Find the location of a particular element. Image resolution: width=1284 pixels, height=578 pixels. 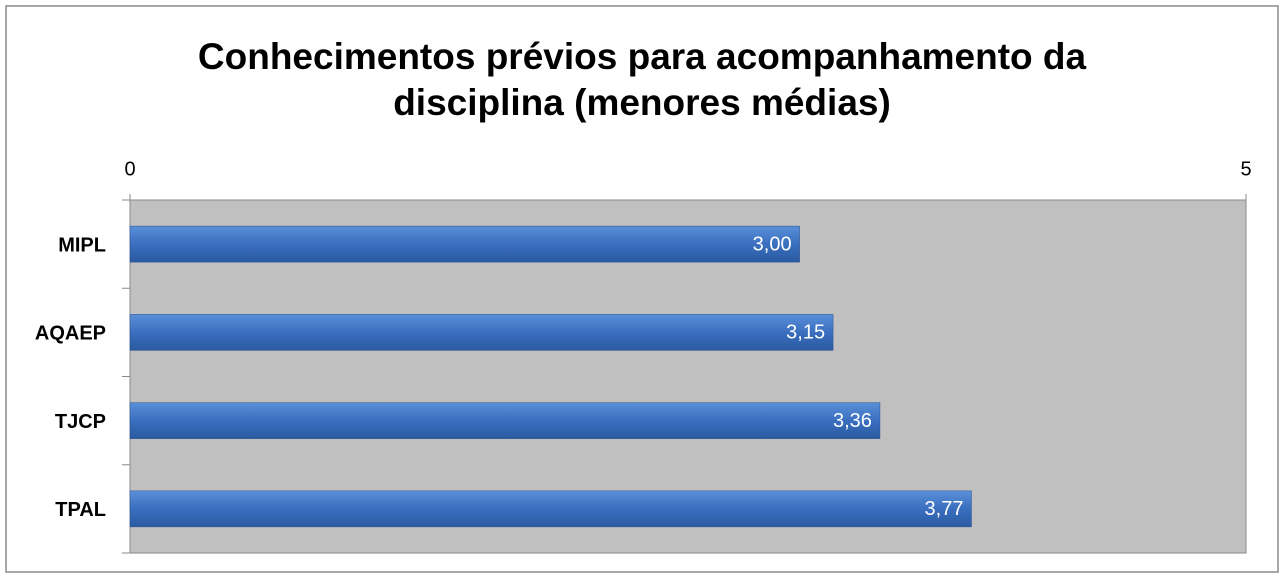

y-tick-label: MIPL is located at coordinates (82, 245).